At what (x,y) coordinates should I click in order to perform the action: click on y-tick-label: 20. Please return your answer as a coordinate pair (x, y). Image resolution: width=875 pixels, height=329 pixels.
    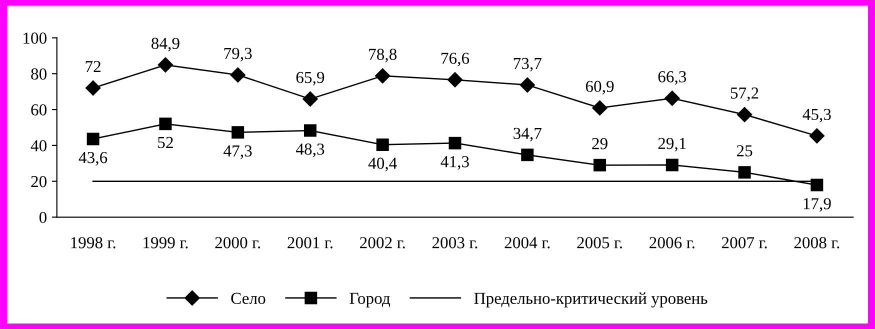
    Looking at the image, I should click on (39, 182).